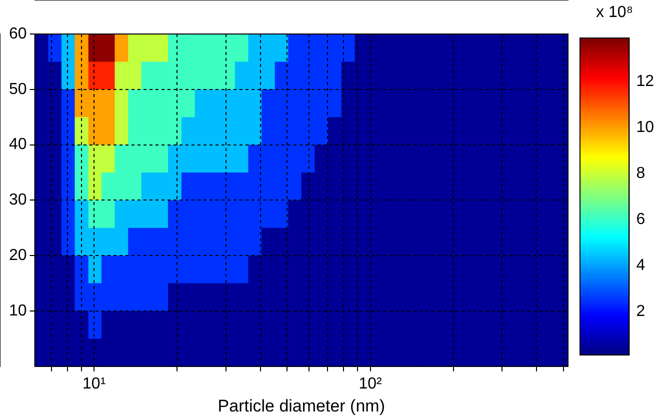  Describe the element at coordinates (302, 406) in the screenshot. I see `x-axis-title: Particle diameter (nm)` at that location.